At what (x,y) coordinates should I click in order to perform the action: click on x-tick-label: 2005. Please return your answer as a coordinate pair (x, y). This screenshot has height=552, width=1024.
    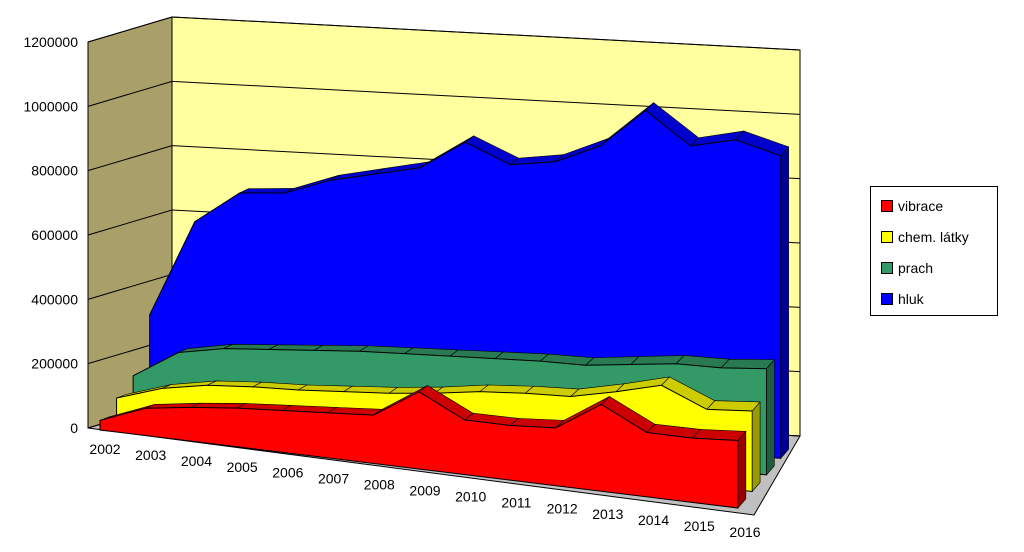
    Looking at the image, I should click on (242, 467).